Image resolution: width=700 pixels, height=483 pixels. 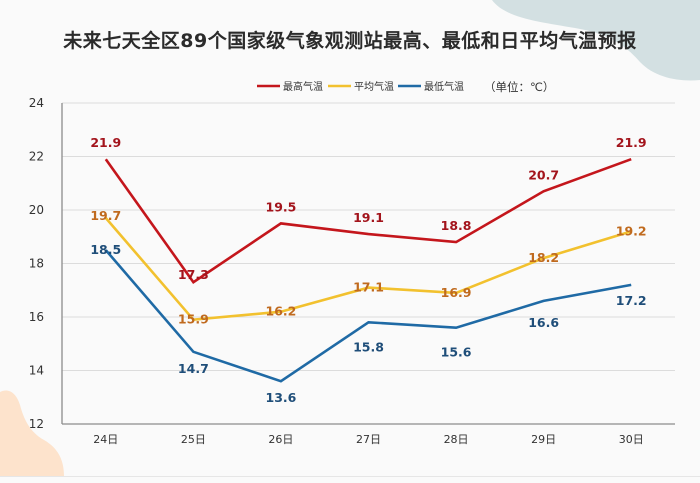 What do you see at coordinates (350, 476) in the screenshot?
I see `bottom-divider` at bounding box center [350, 476].